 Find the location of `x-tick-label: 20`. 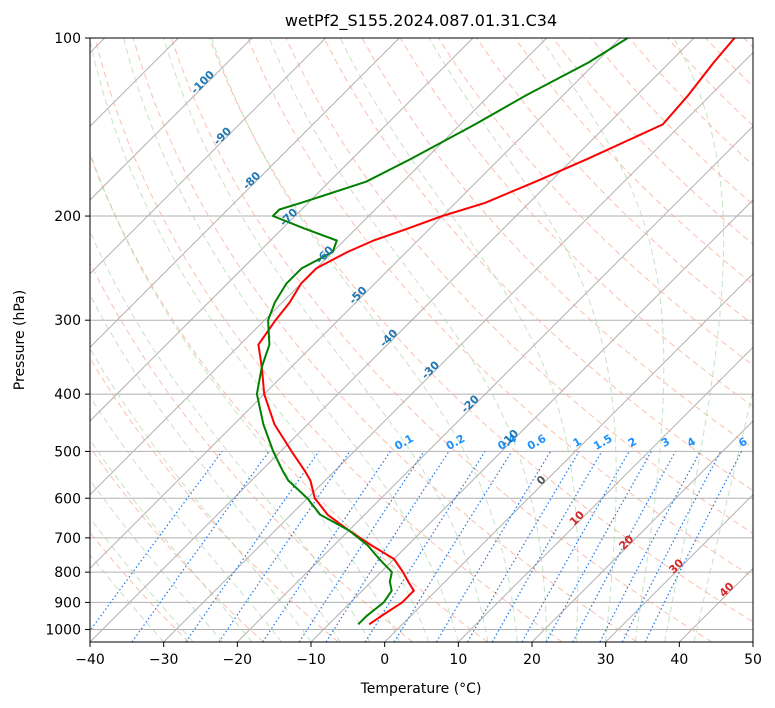

x-tick-label: 20 is located at coordinates (532, 660).